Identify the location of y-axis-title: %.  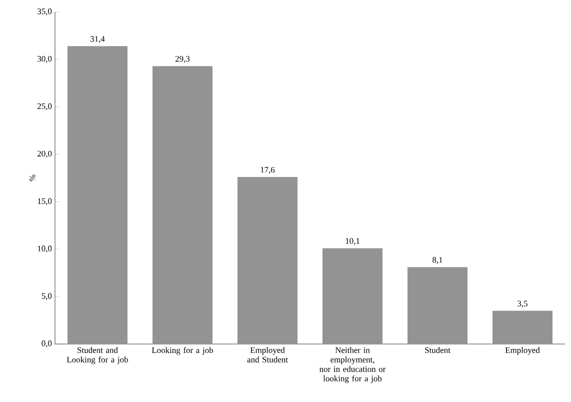
(33, 178).